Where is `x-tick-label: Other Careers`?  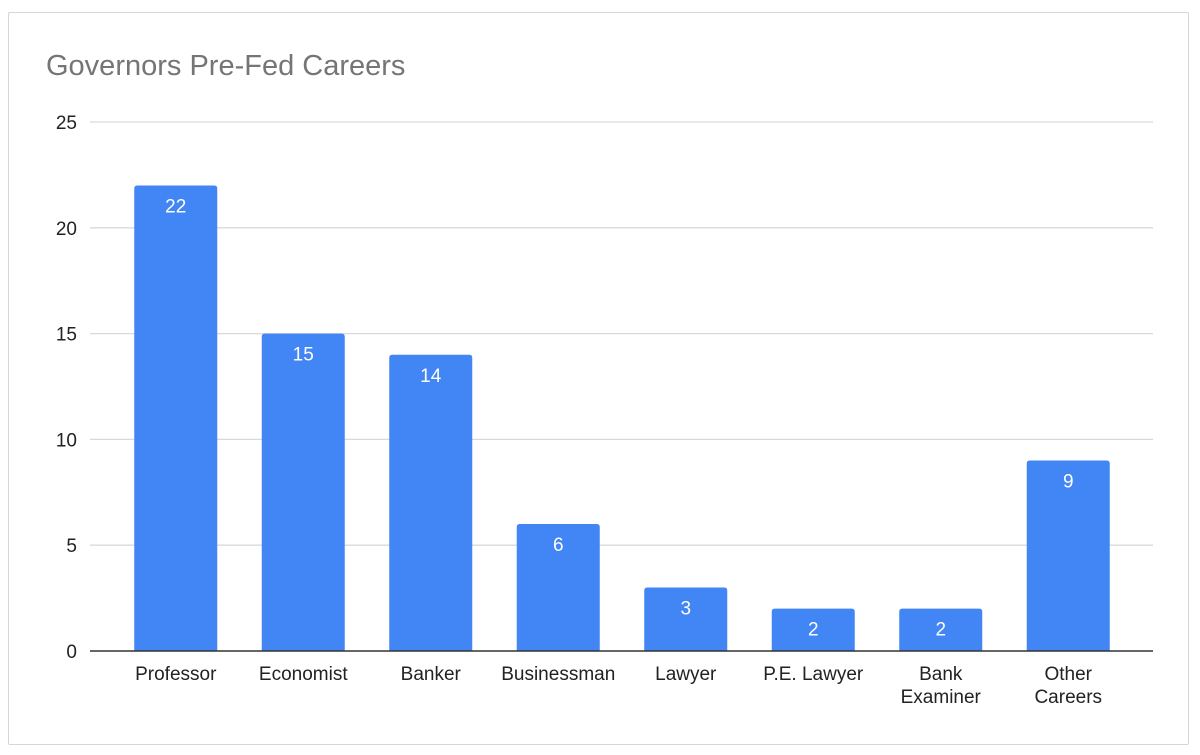 x-tick-label: Other Careers is located at coordinates (1068, 686).